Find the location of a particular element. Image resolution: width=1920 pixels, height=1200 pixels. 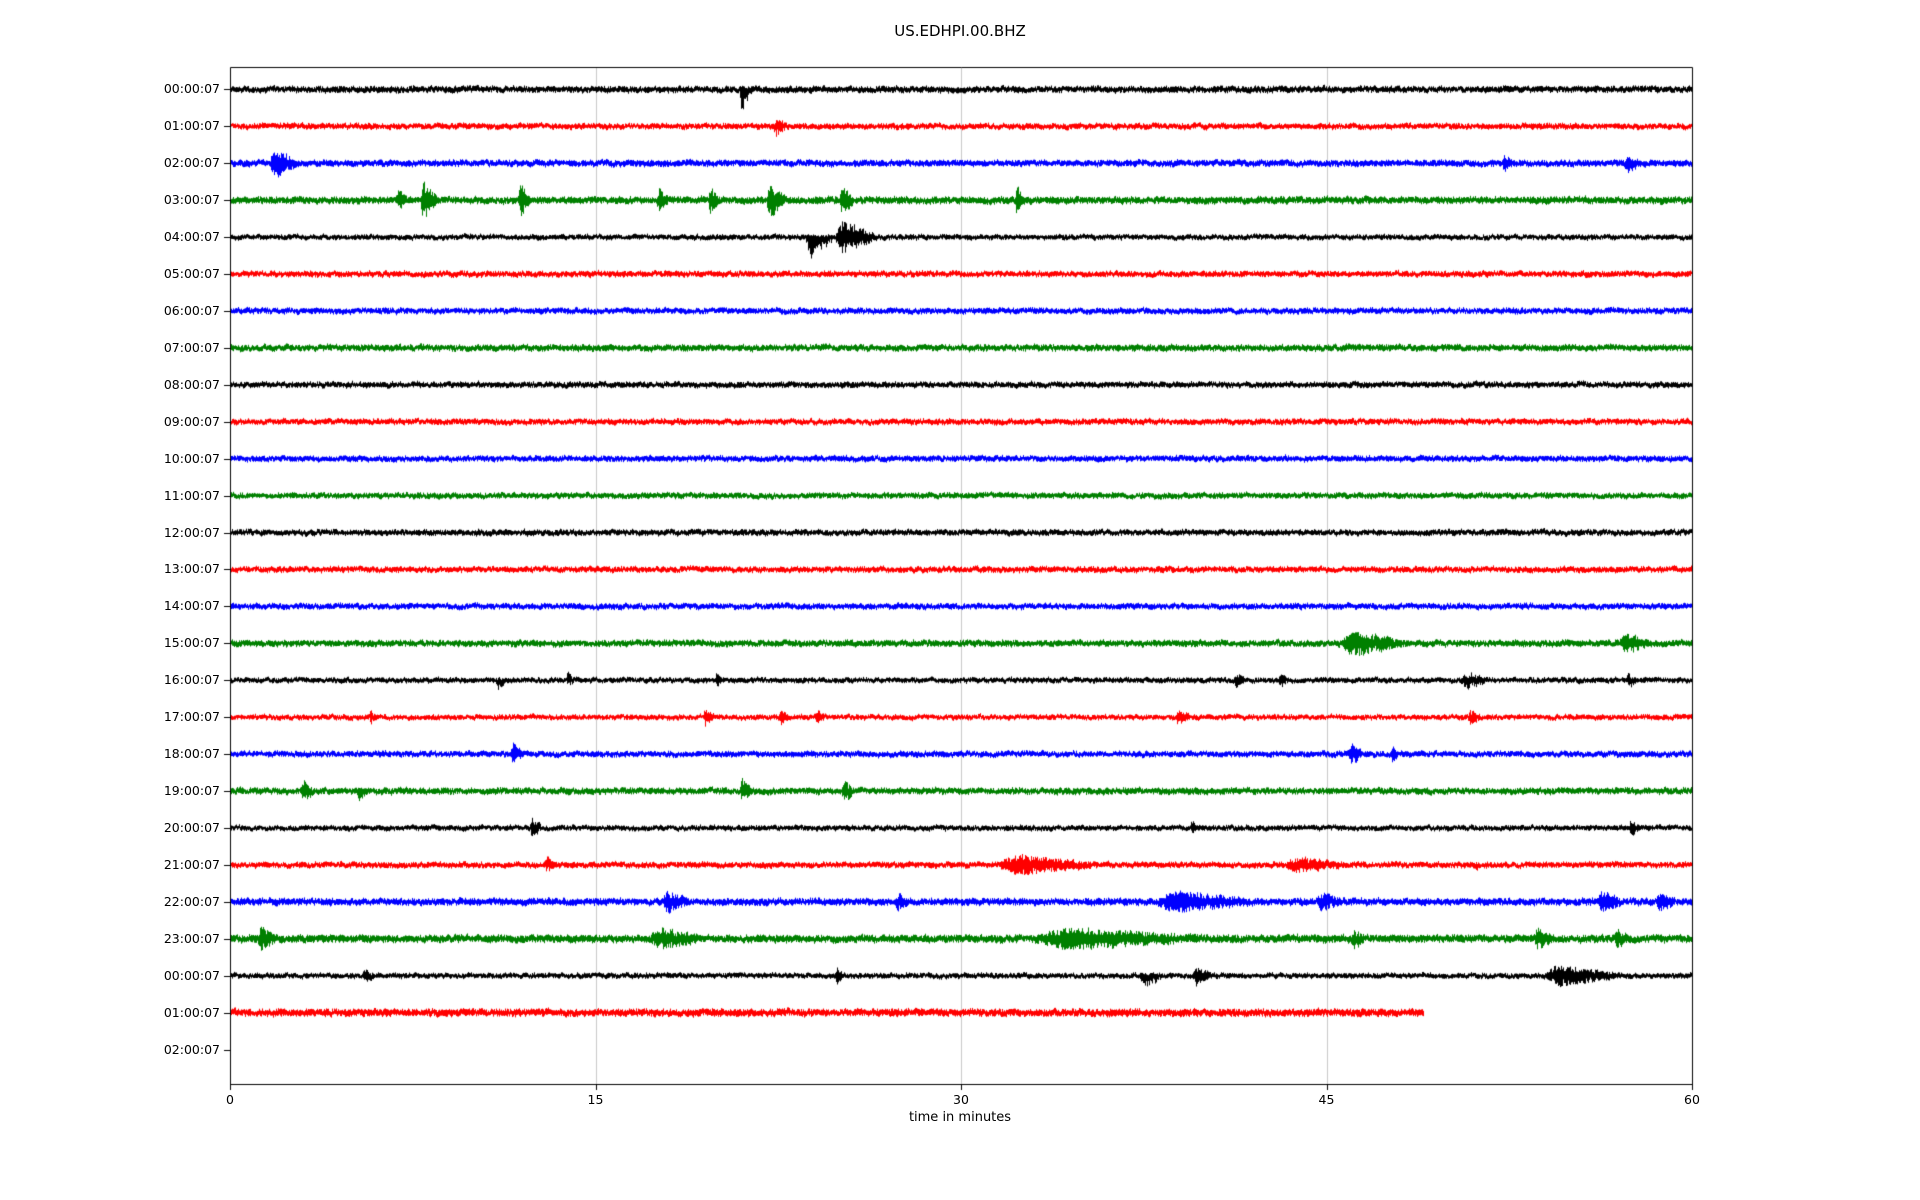

row-label: 05:00:07 is located at coordinates (191, 274).